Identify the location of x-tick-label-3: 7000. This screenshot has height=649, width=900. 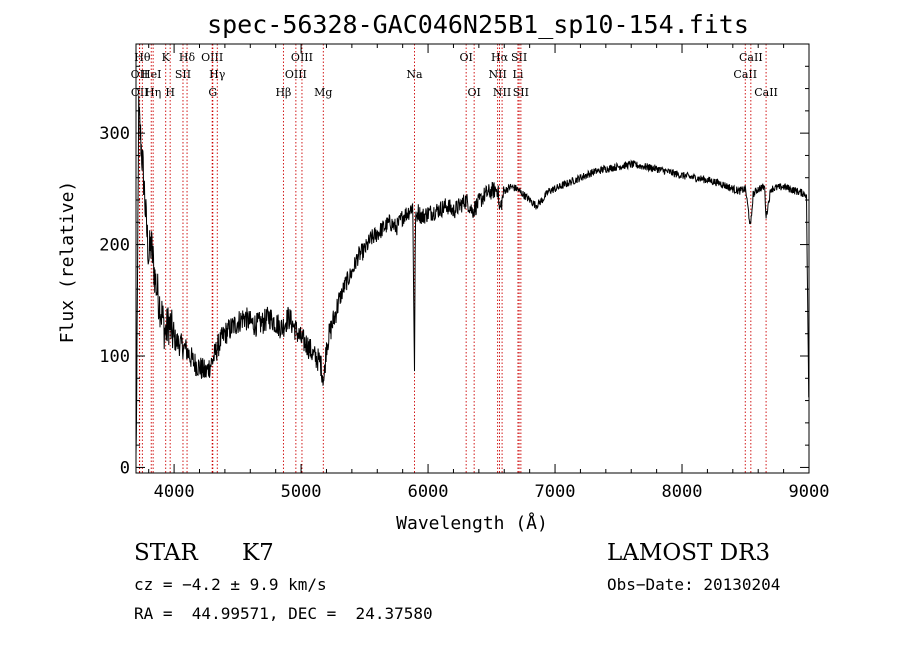
(555, 492).